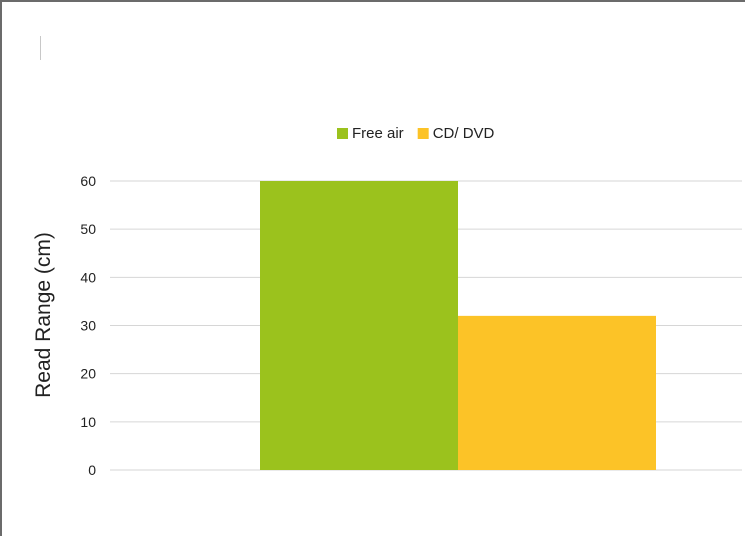 Image resolution: width=748 pixels, height=538 pixels. Describe the element at coordinates (88, 422) in the screenshot. I see `y-tick-label: 10` at that location.